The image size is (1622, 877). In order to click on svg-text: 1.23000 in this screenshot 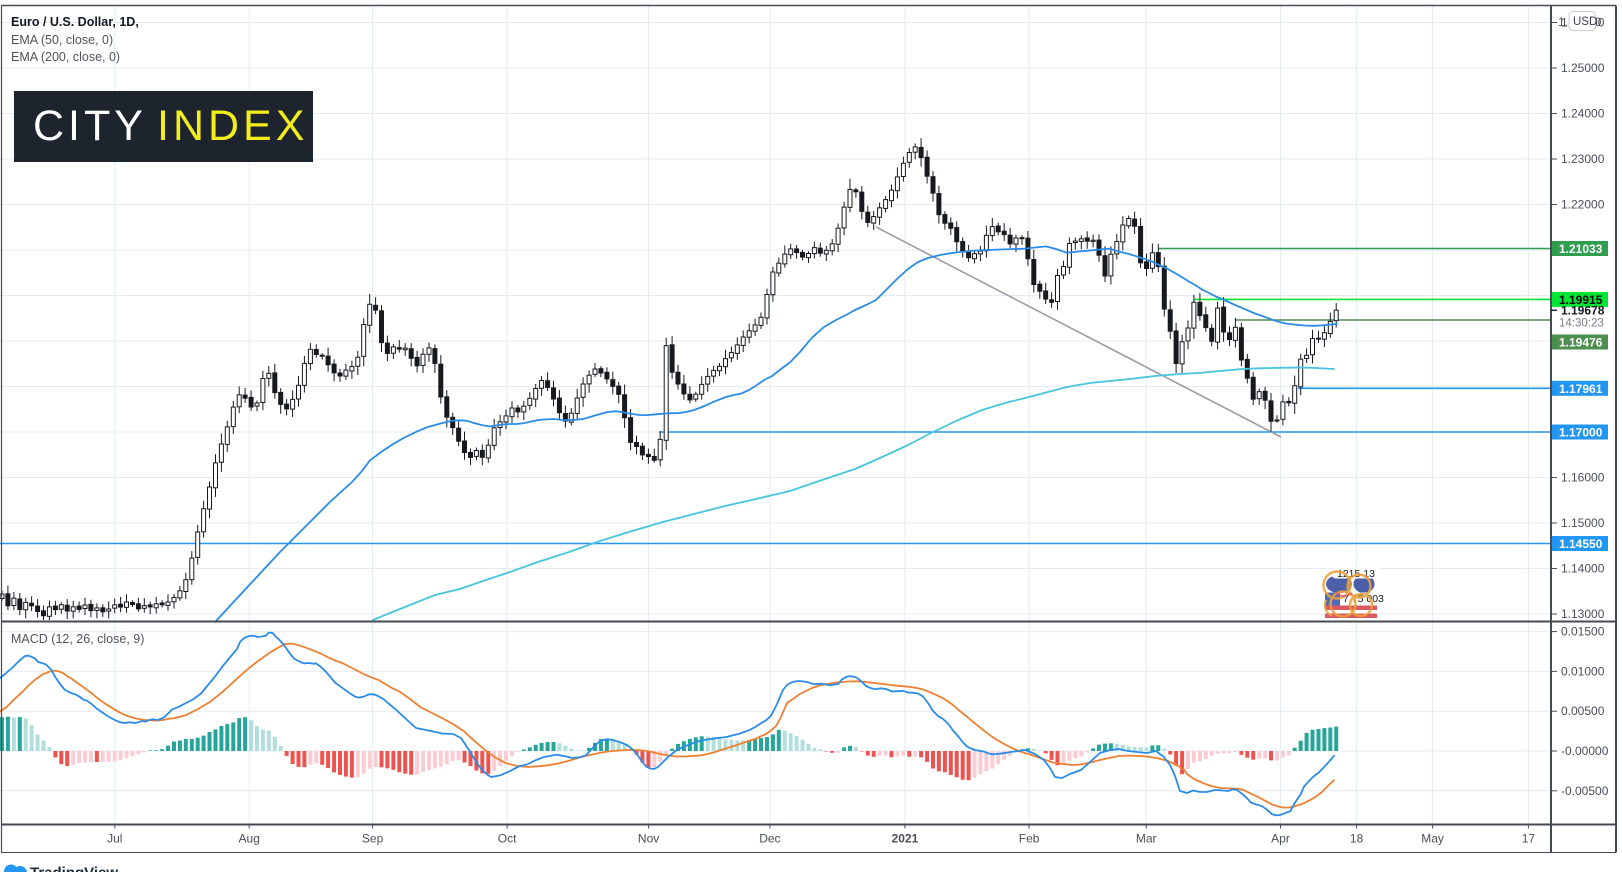, I will do `click(1583, 159)`.